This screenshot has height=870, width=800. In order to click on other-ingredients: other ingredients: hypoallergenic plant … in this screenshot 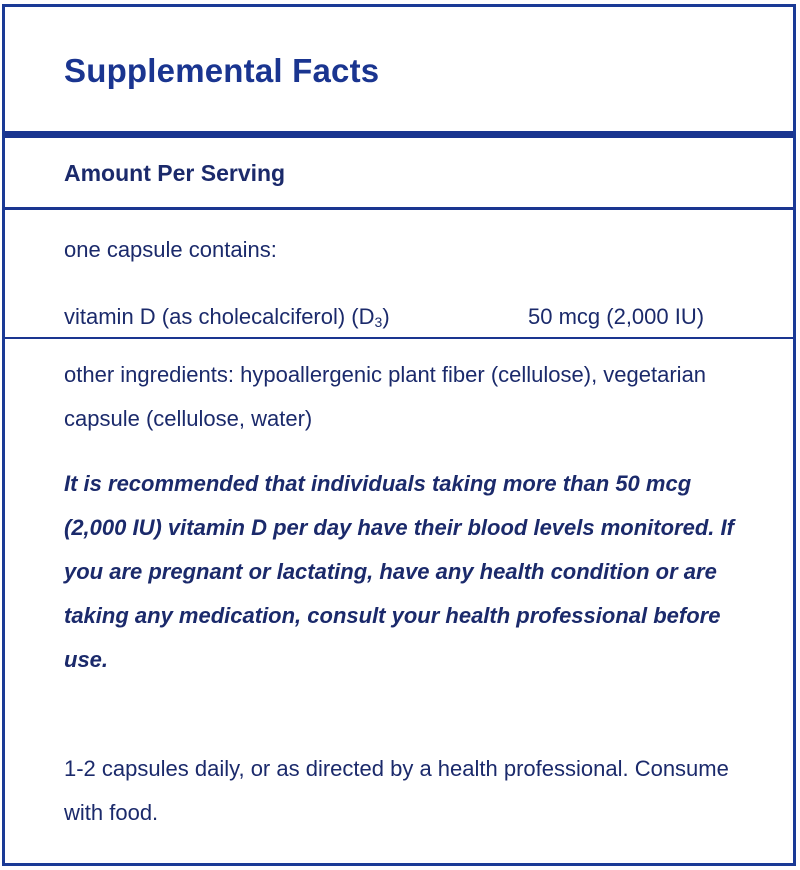, I will do `click(385, 396)`.